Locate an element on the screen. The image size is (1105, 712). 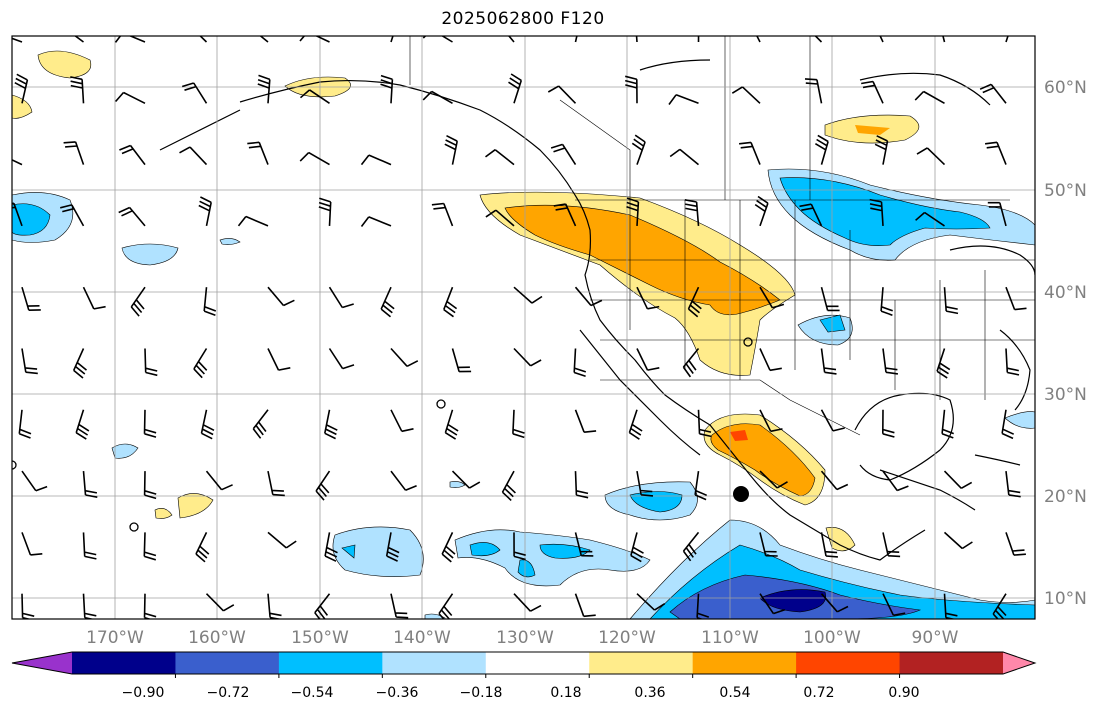
lat-label: 20°N is located at coordinates (1065, 497).